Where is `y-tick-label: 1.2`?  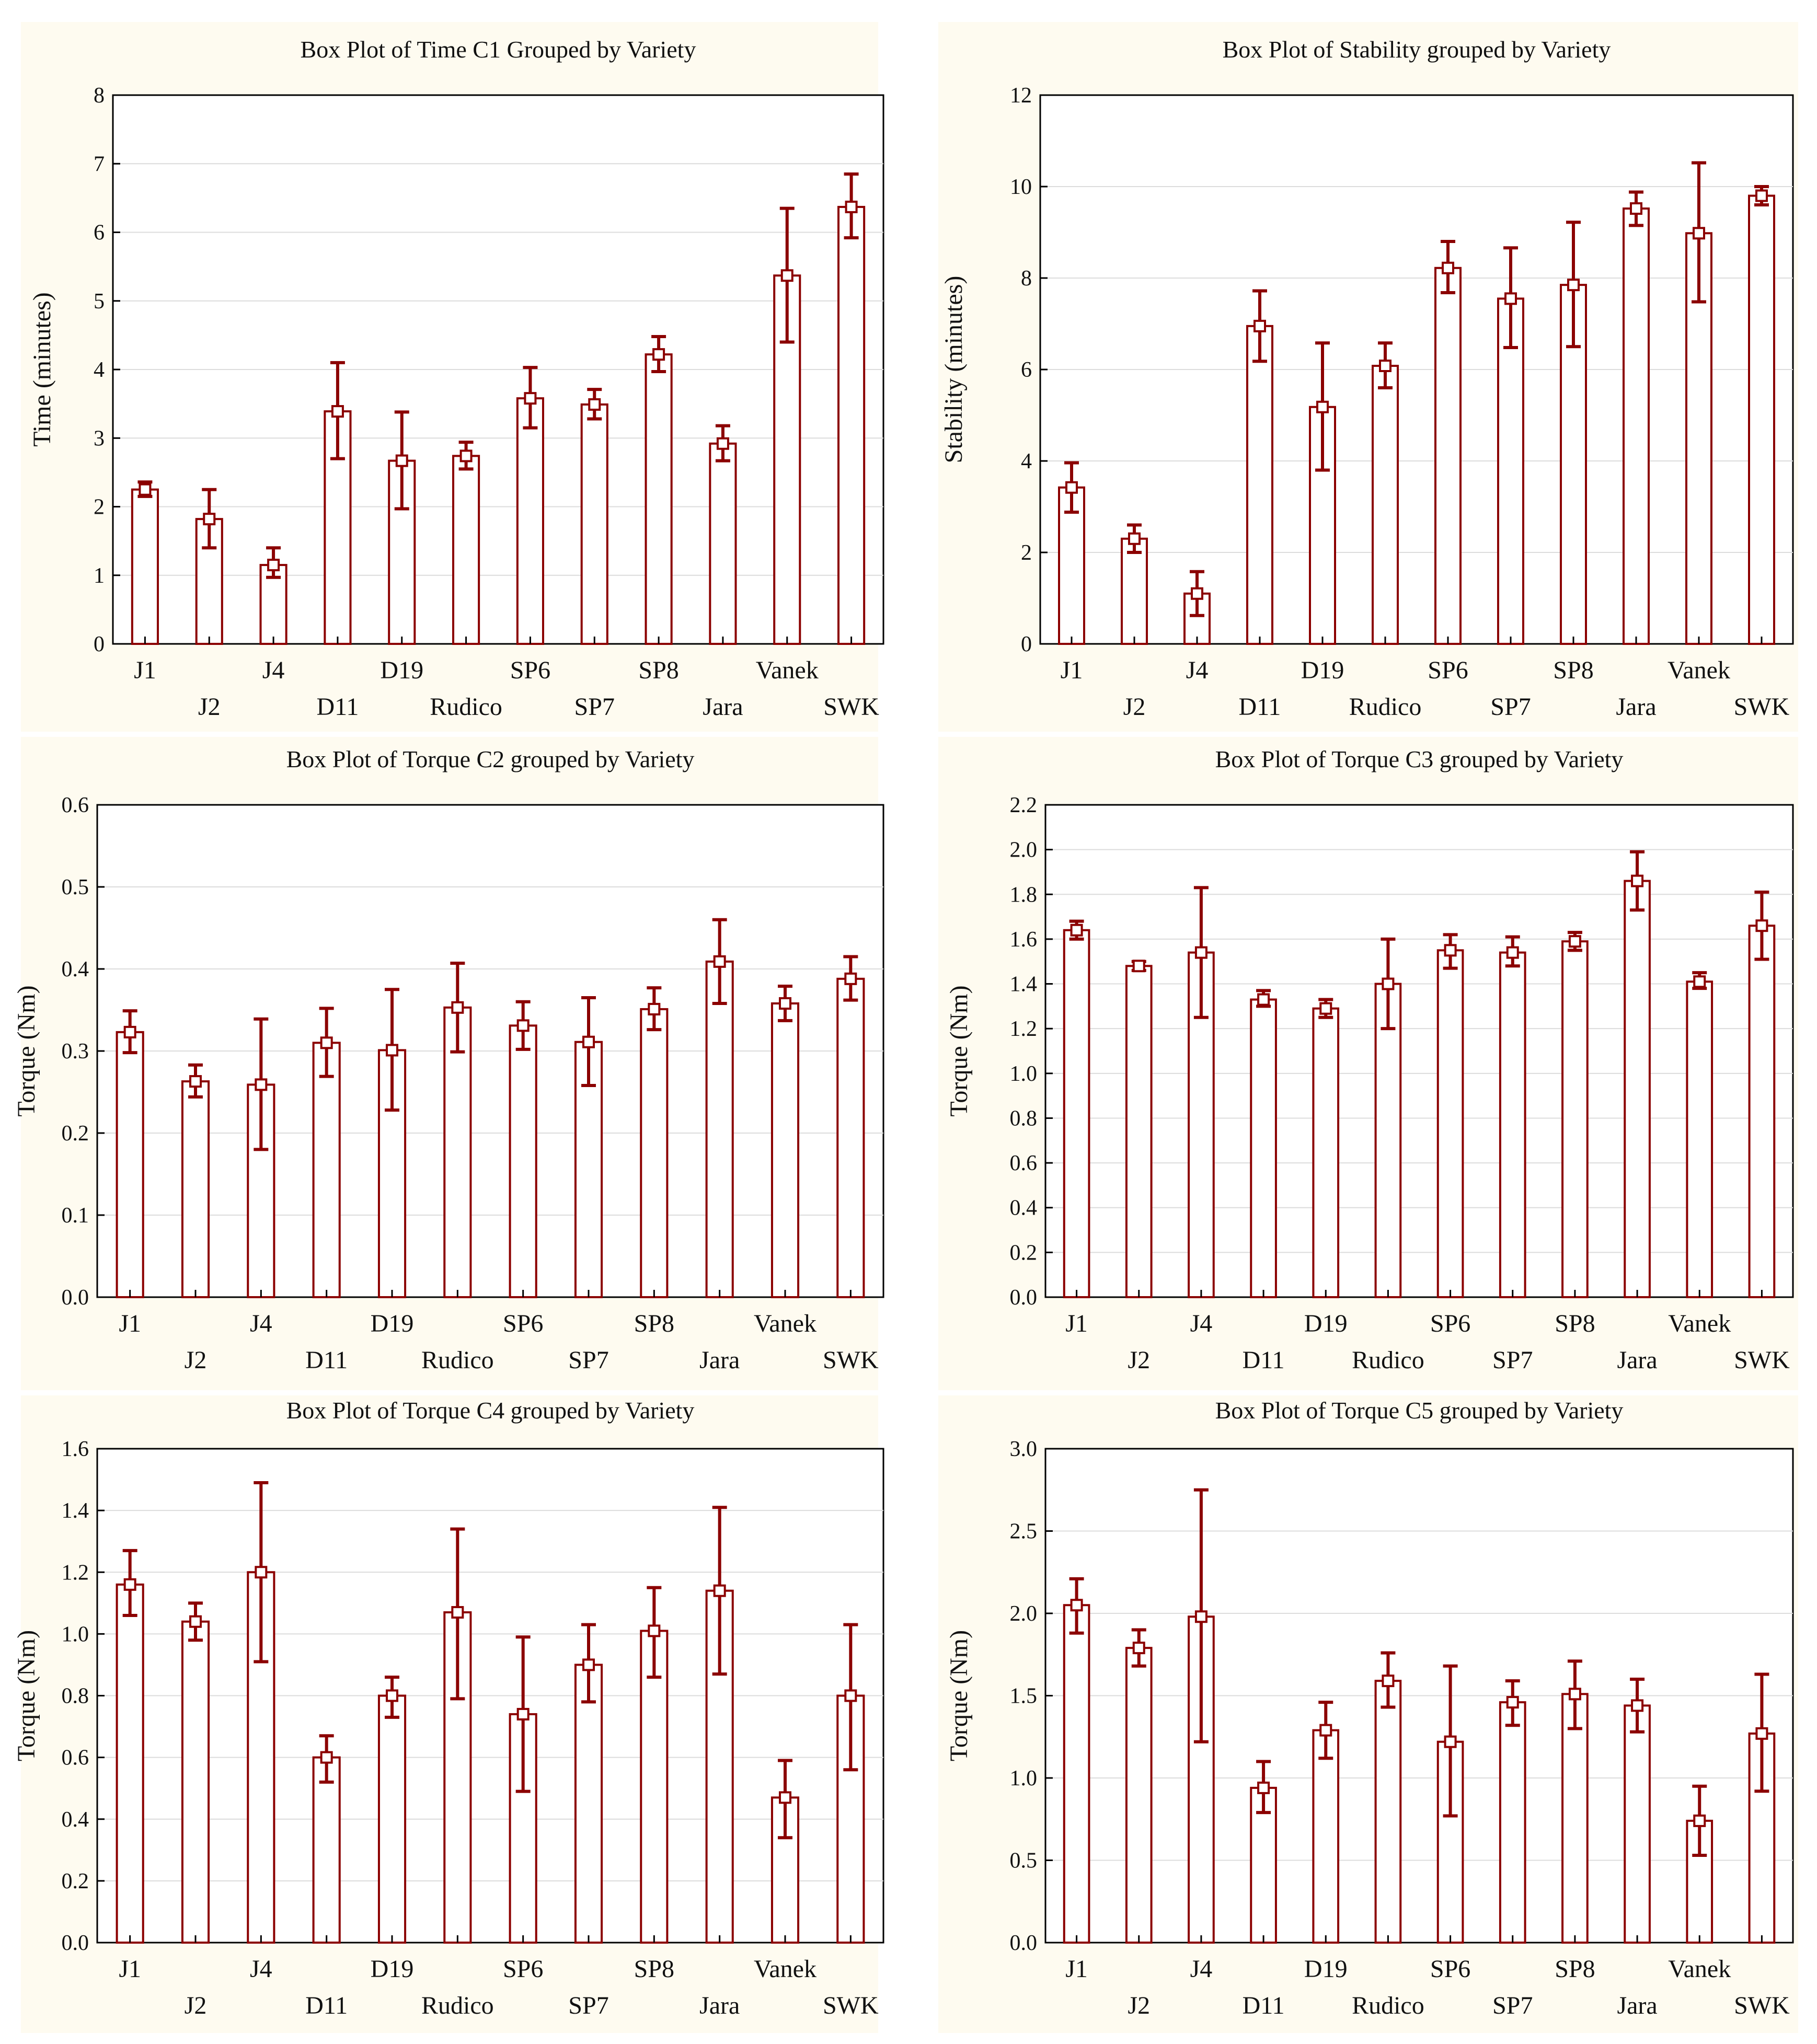
y-tick-label: 1.2 is located at coordinates (1024, 1029).